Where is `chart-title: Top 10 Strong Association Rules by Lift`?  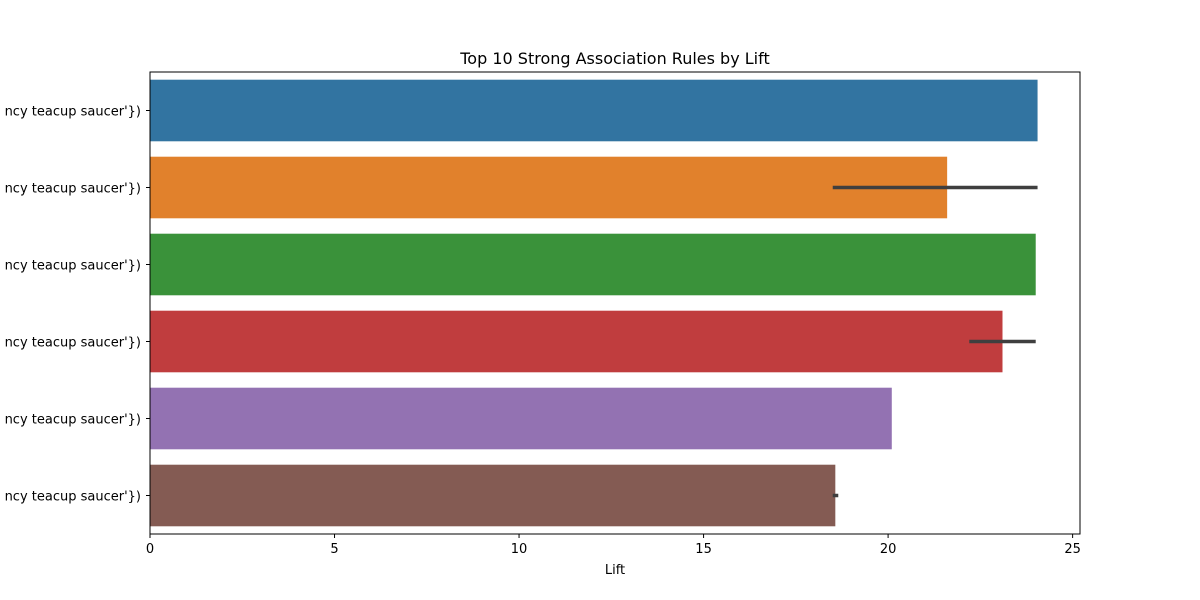 chart-title: Top 10 Strong Association Rules by Lift is located at coordinates (614, 58).